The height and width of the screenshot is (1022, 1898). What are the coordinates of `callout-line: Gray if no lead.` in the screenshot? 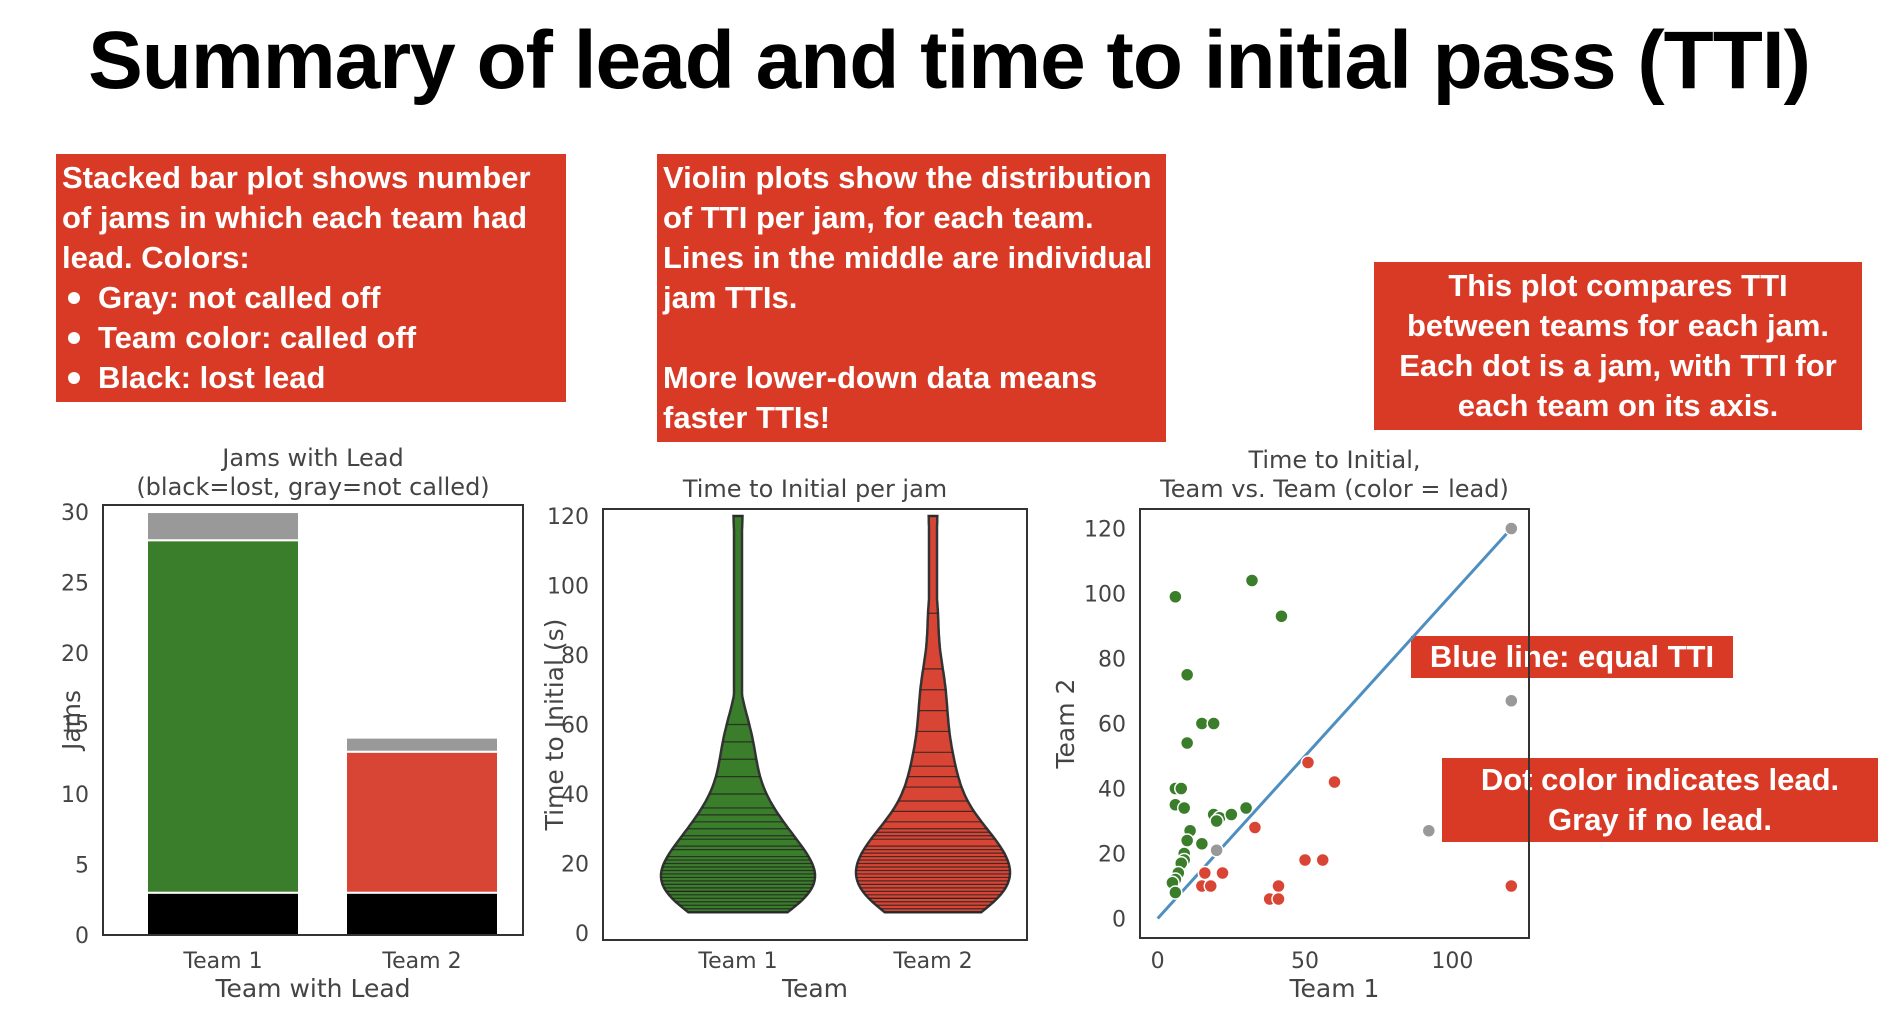 It's located at (1660, 819).